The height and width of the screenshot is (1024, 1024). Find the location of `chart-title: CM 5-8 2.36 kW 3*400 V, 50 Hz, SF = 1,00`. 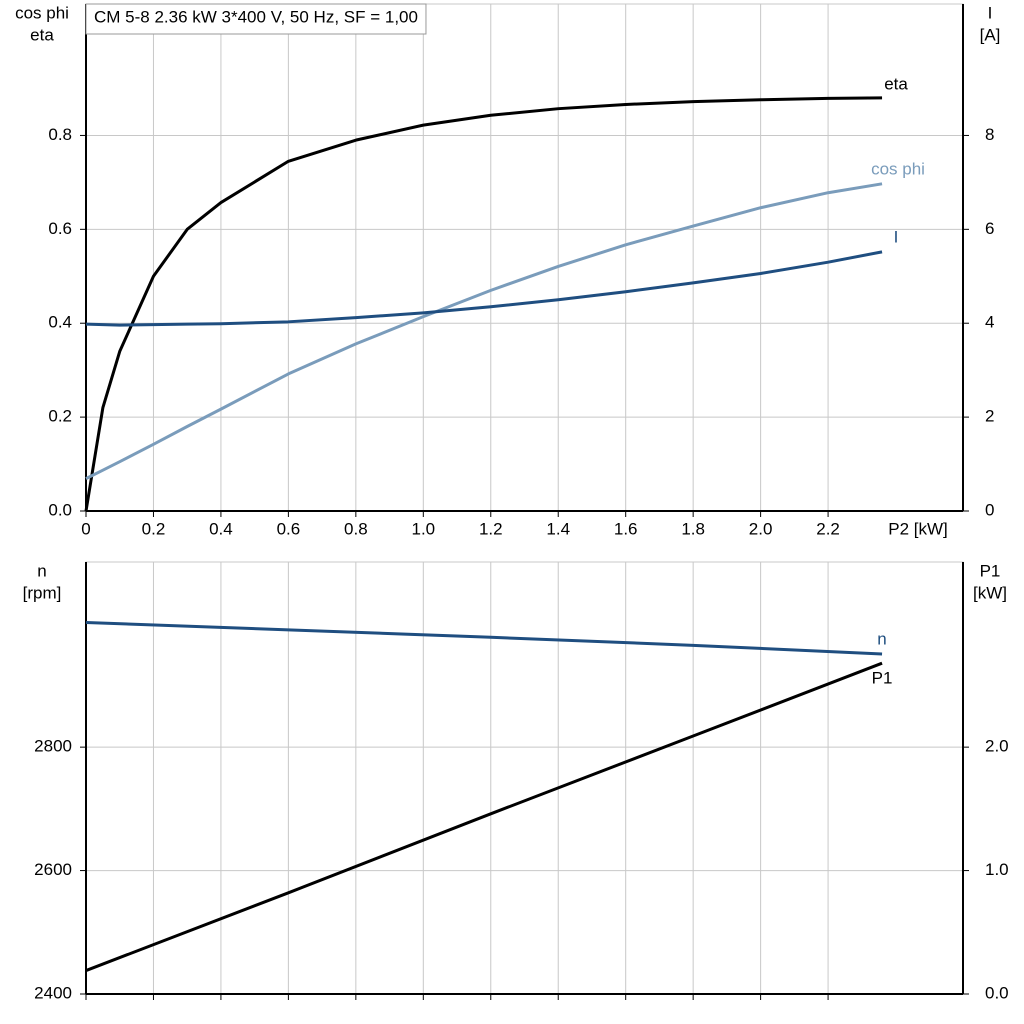

chart-title: CM 5-8 2.36 kW 3*400 V, 50 Hz, SF = 1,00 is located at coordinates (256, 16).